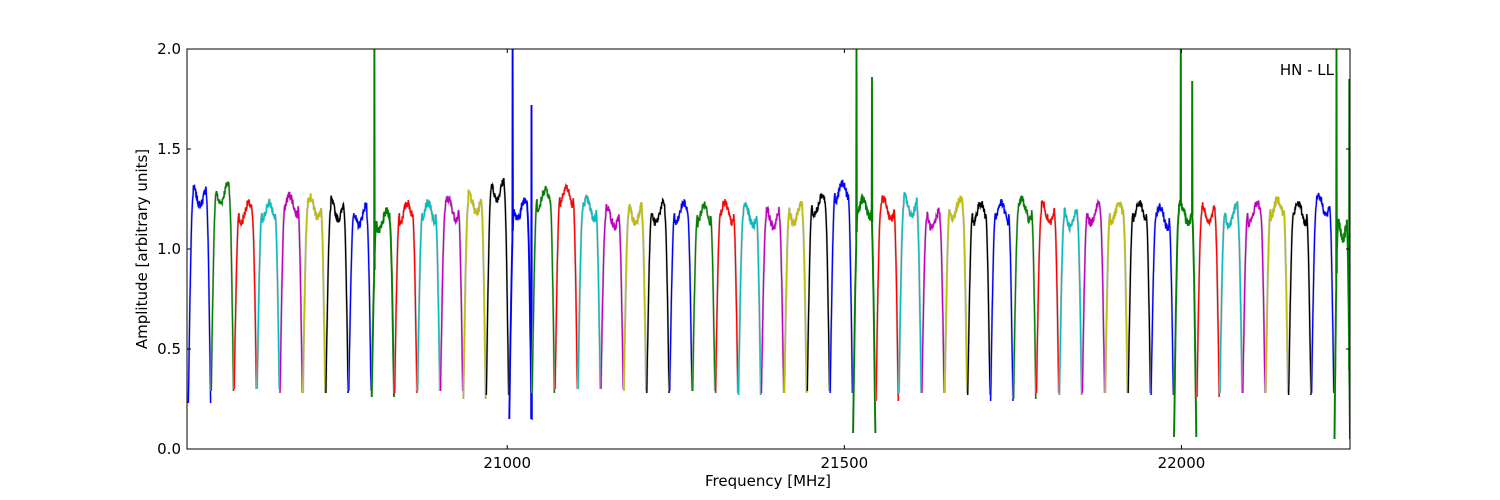  What do you see at coordinates (169, 349) in the screenshot?
I see `y-tick-label: 0.5` at bounding box center [169, 349].